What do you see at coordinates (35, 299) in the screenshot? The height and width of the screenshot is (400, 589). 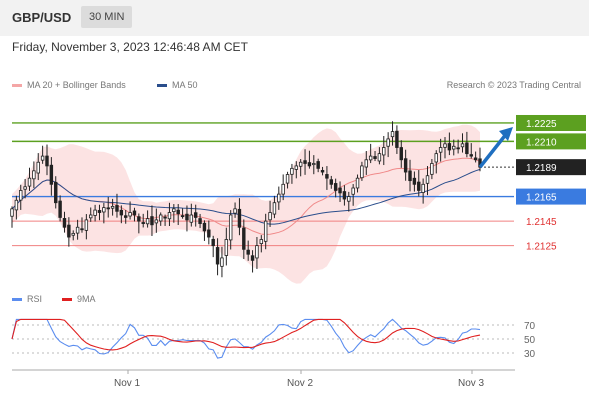 I see `legend-label-rsi: RSI` at bounding box center [35, 299].